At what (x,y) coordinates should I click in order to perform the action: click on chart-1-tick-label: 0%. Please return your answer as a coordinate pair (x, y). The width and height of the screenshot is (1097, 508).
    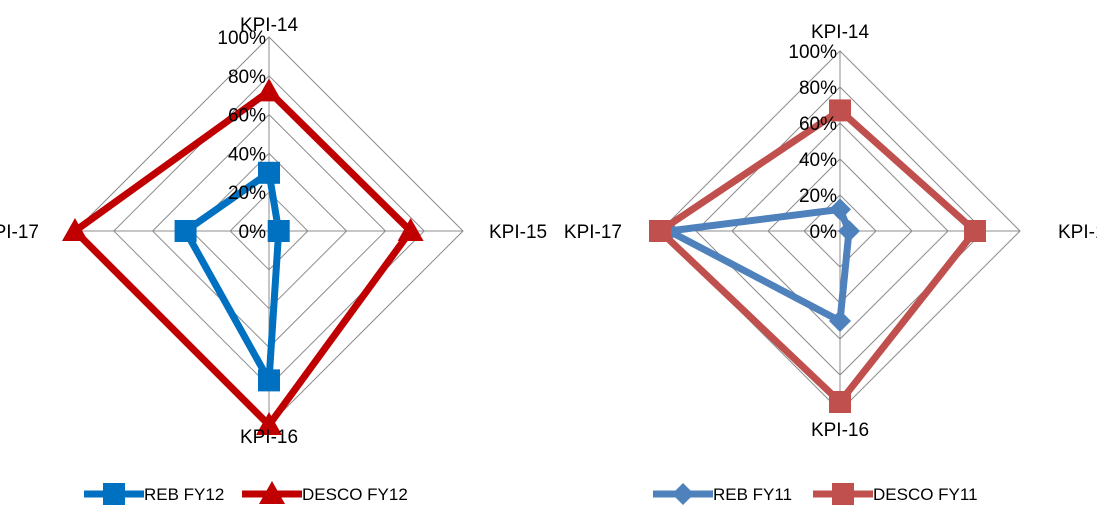
    Looking at the image, I should click on (253, 232).